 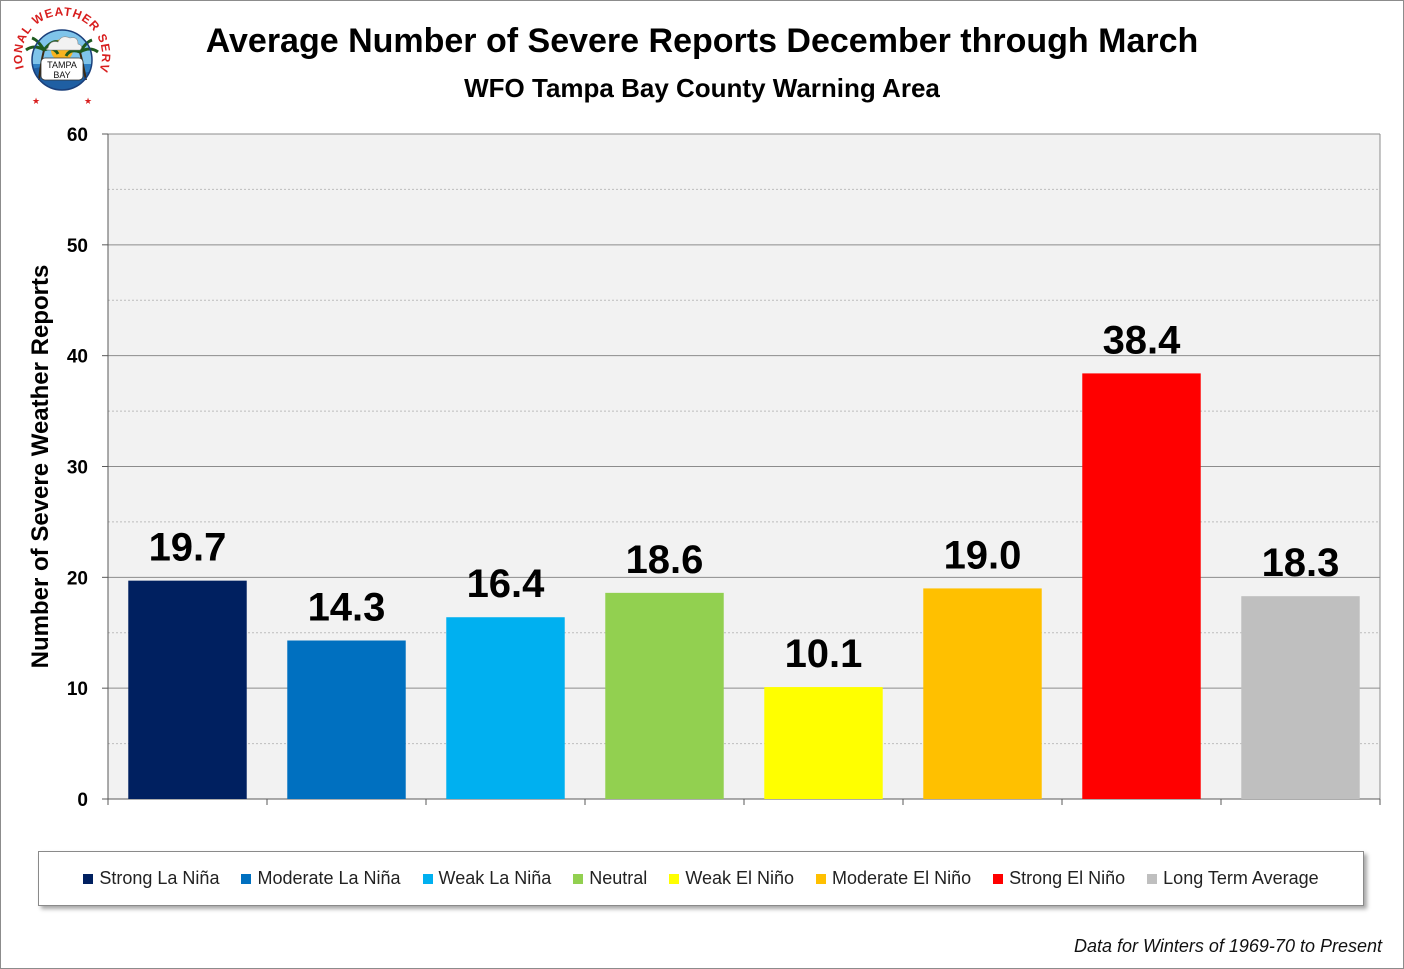 What do you see at coordinates (618, 878) in the screenshot?
I see `legend-label: Neutral` at bounding box center [618, 878].